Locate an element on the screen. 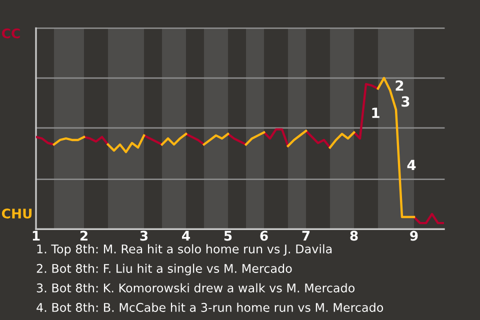 The height and width of the screenshot is (320, 480). text: CC is located at coordinates (11, 33).